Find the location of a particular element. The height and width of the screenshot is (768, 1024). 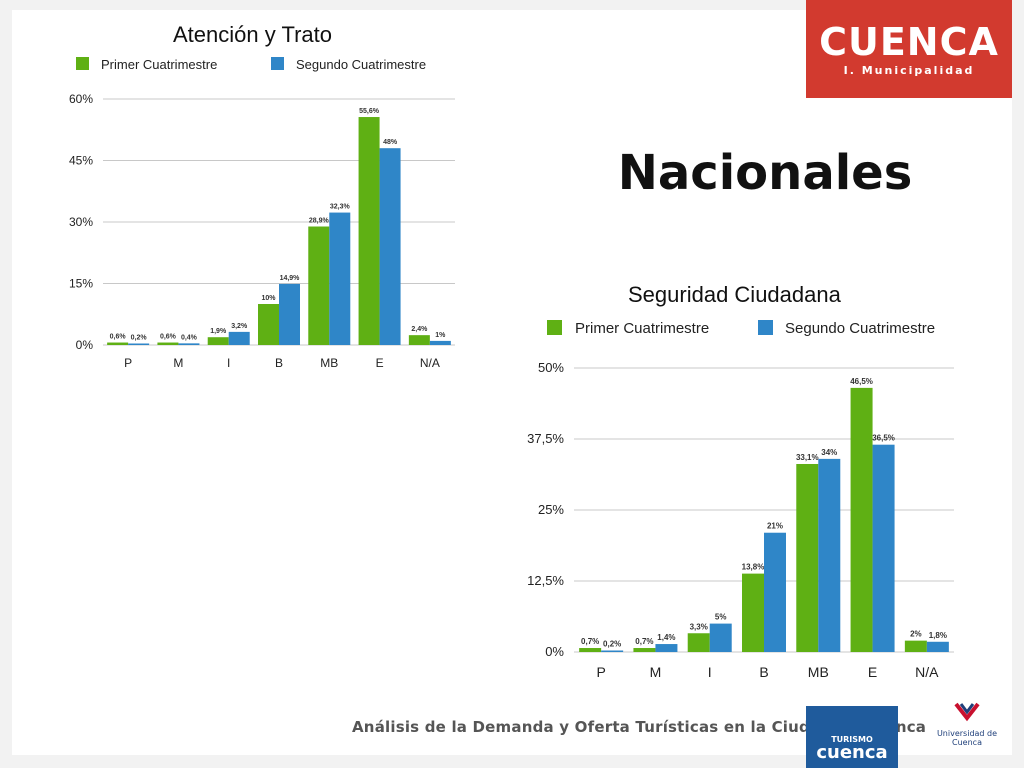

data-label: 2,4% is located at coordinates (419, 329).